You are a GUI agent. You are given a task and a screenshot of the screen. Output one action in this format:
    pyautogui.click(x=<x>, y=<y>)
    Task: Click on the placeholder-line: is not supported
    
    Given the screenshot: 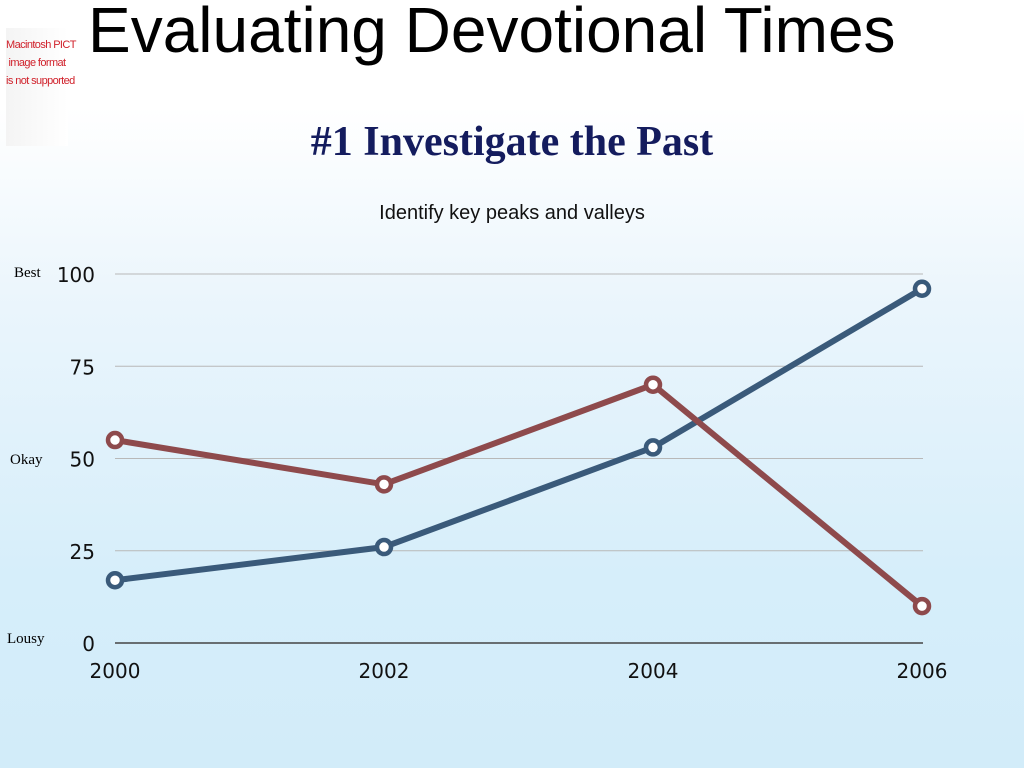 What is the action you would take?
    pyautogui.click(x=40, y=81)
    